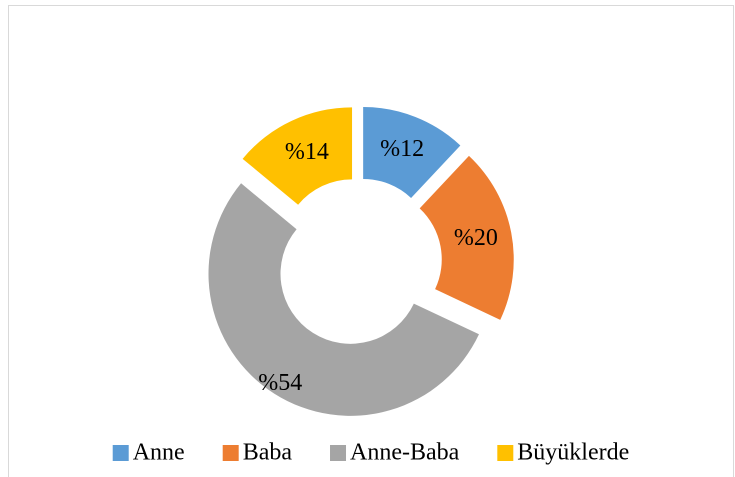  I want to click on legend-label: Anne-Baba, so click(405, 453).